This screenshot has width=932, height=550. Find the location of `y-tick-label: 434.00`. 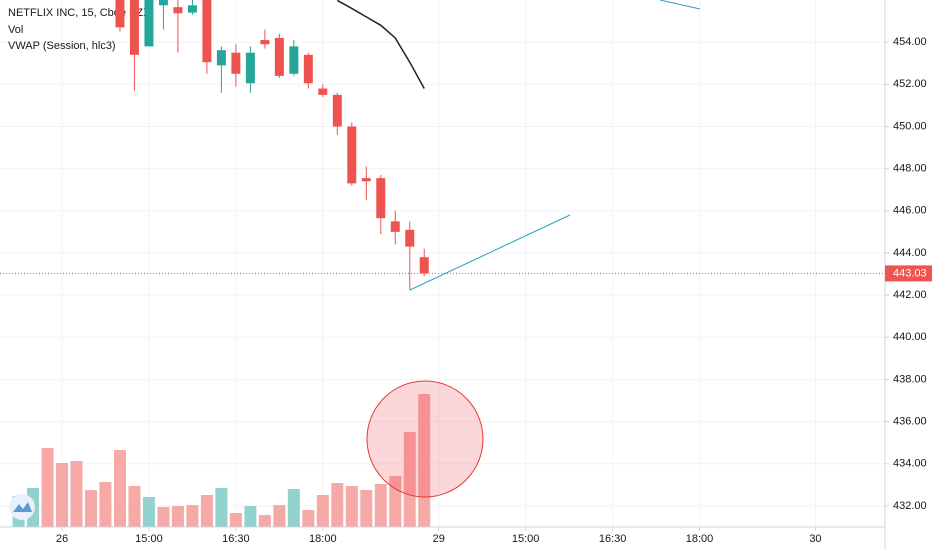

y-tick-label: 434.00 is located at coordinates (910, 464).